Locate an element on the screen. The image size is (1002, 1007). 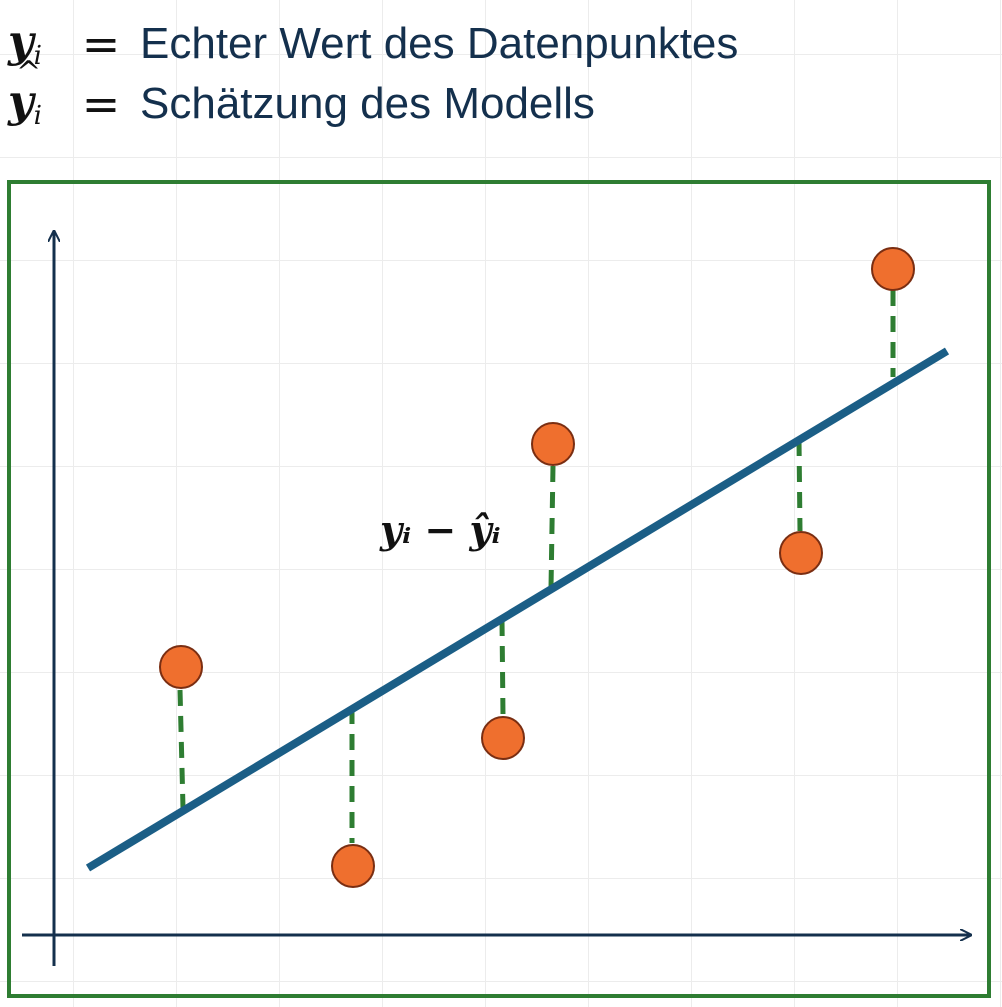
legend-row-actual: yi = Echter Wert des Datenpunktes is located at coordinates (373, 44).